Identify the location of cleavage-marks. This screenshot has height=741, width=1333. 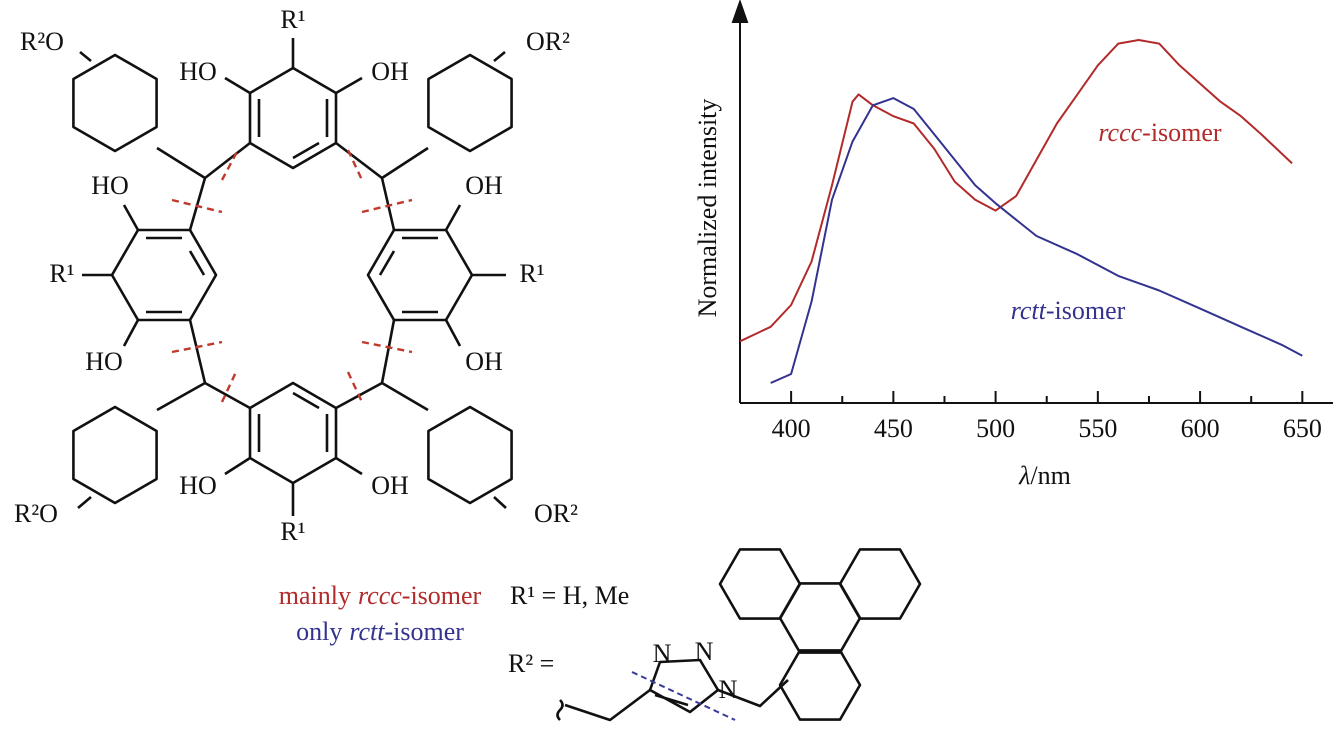
(292, 276).